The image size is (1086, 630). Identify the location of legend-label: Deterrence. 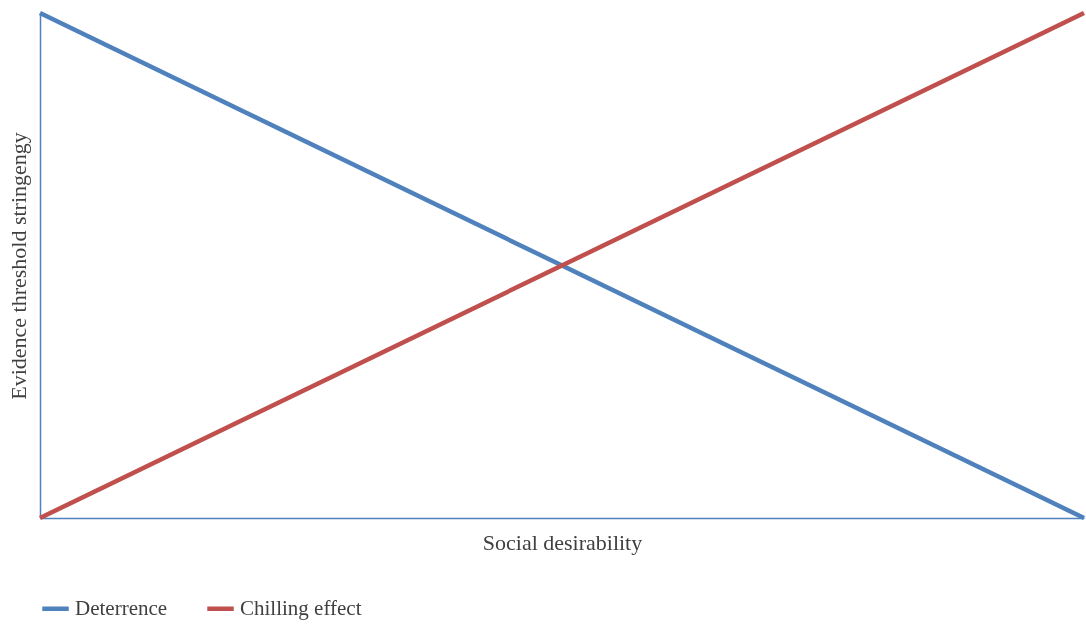
(121, 607).